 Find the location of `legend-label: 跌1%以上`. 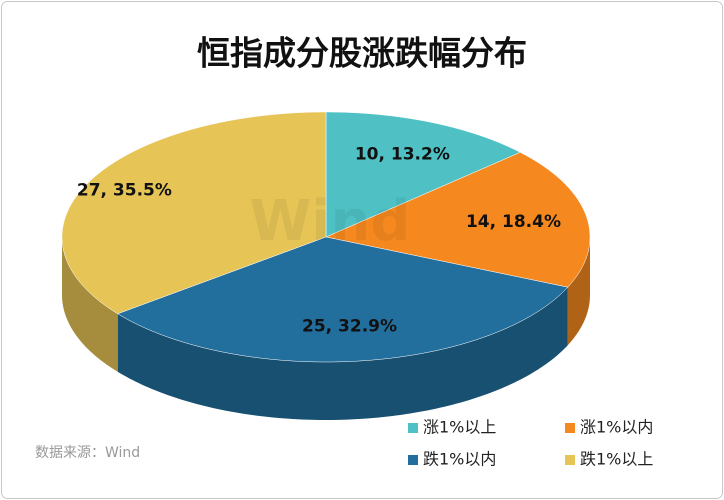

legend-label: 跌1%以上 is located at coordinates (616, 459).